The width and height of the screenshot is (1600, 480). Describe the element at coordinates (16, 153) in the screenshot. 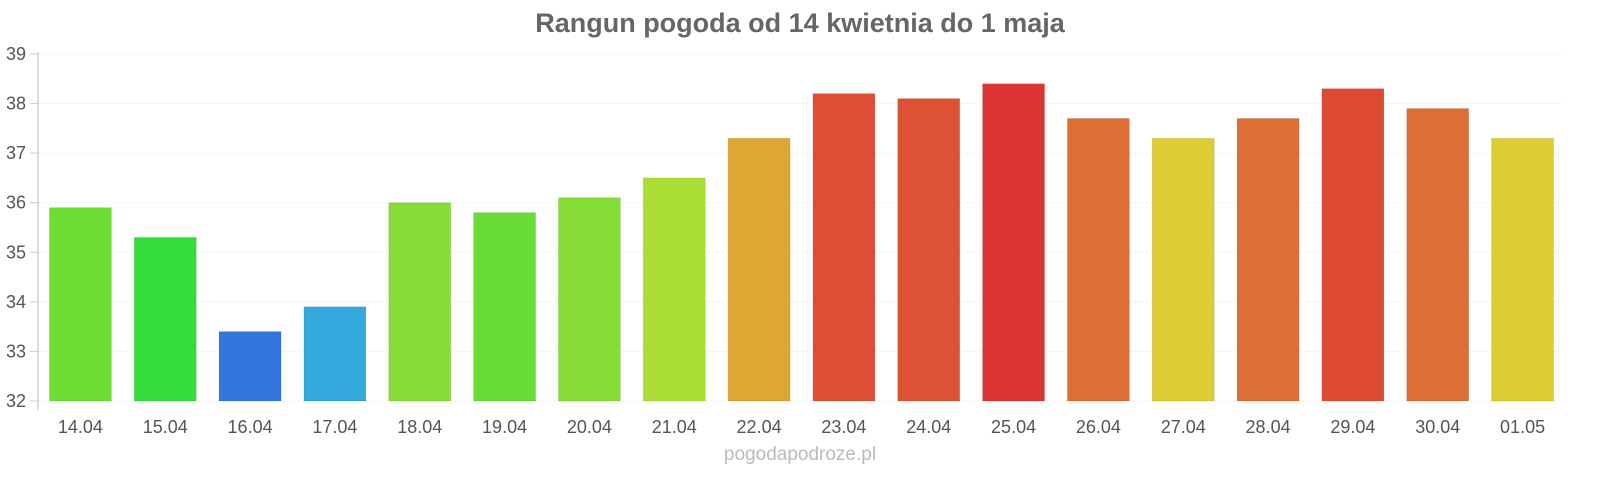

I see `y-tick-label: 37` at that location.